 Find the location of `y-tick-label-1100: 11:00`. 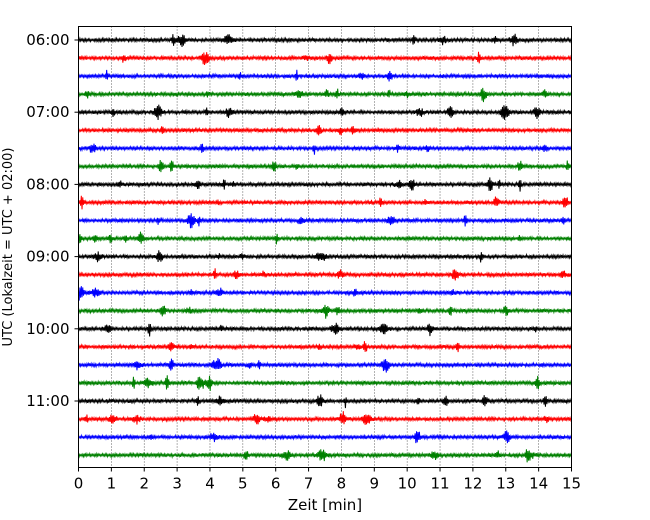

y-tick-label-1100: 11:00 is located at coordinates (47, 401).